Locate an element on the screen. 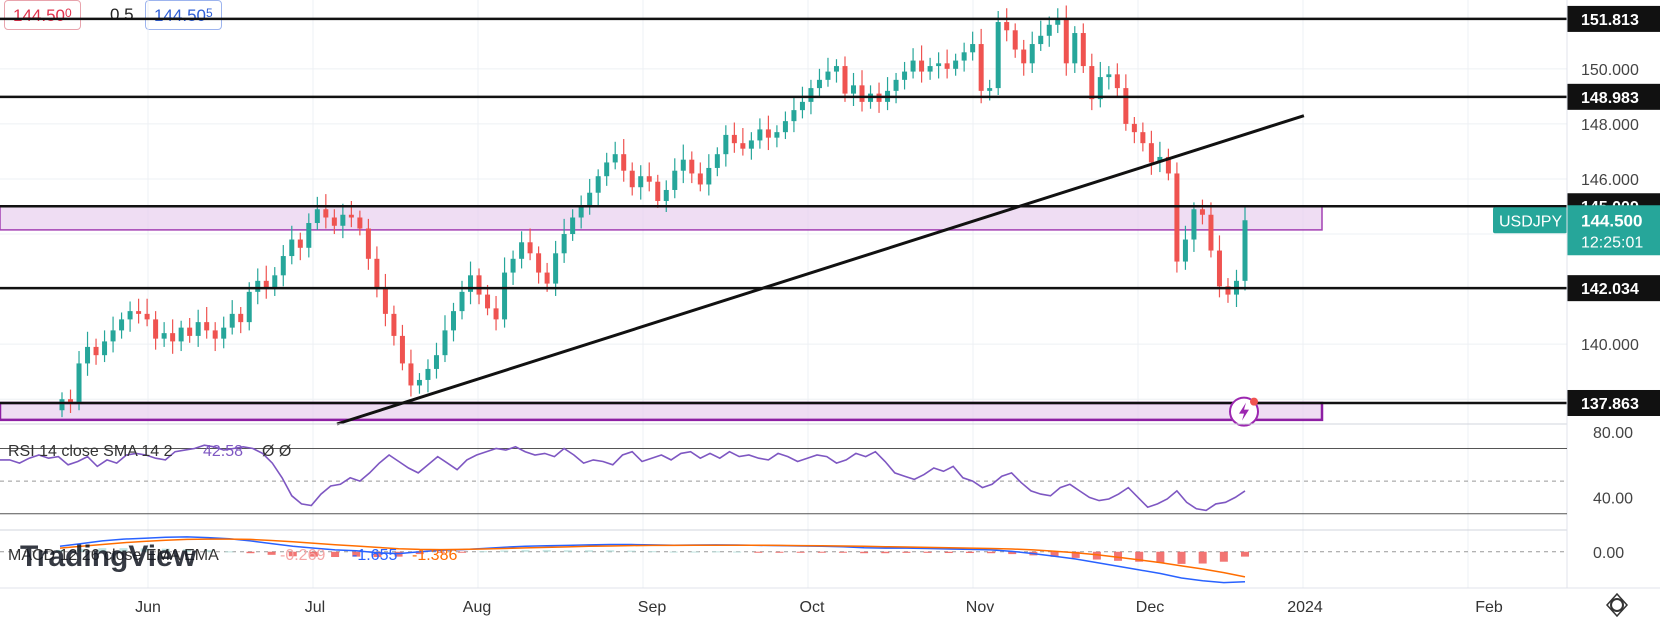 The height and width of the screenshot is (618, 1660). buy-quote-pip: 5 is located at coordinates (209, 13).